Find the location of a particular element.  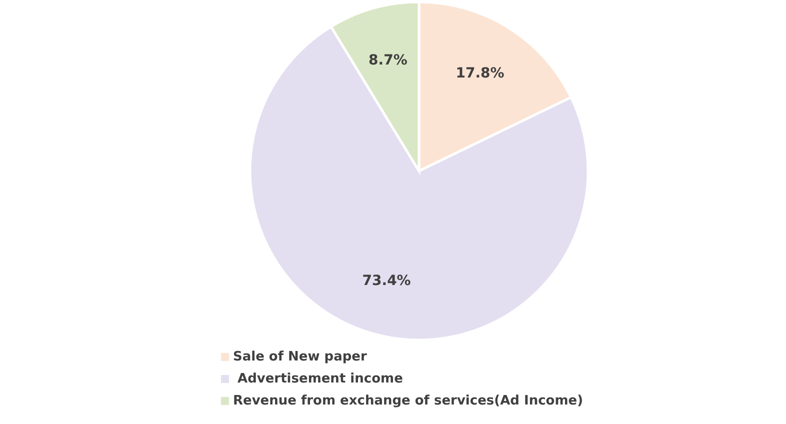

legend-label: Revenue from exchange of services(Ad Income) is located at coordinates (408, 401).